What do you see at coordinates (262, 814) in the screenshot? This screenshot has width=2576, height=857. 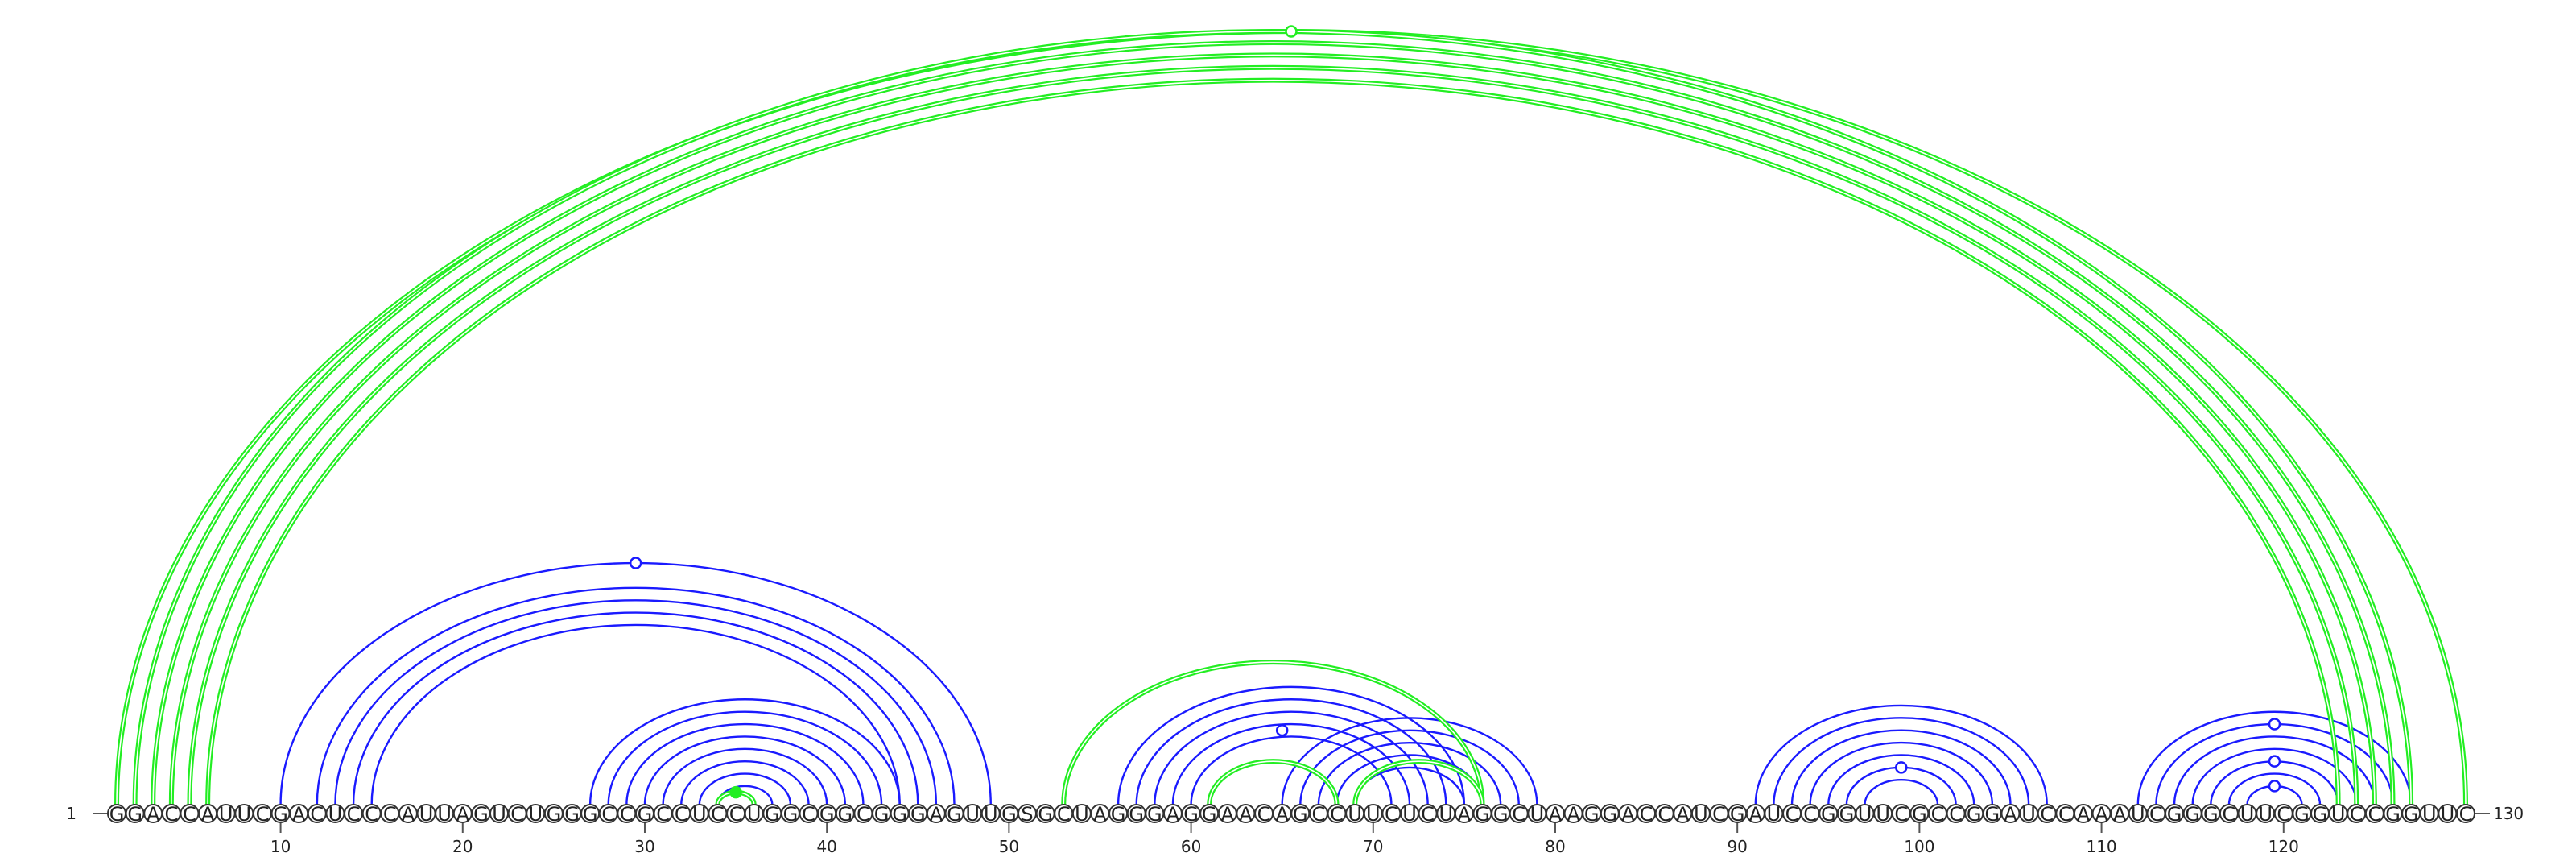 I see `nucleotide-9: C` at bounding box center [262, 814].